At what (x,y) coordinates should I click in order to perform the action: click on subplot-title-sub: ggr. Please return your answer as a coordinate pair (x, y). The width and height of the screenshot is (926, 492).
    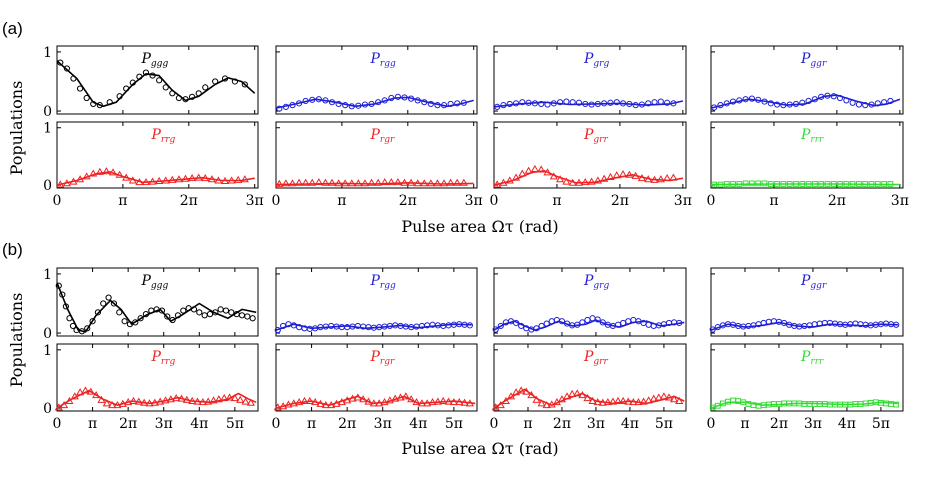
    Looking at the image, I should click on (818, 64).